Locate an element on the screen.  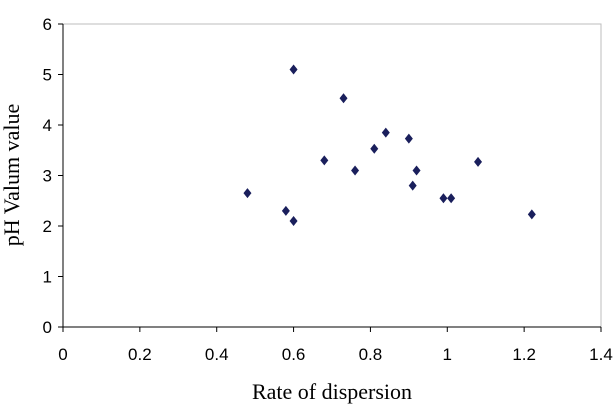
y-tick-label: 4 is located at coordinates (47, 125).